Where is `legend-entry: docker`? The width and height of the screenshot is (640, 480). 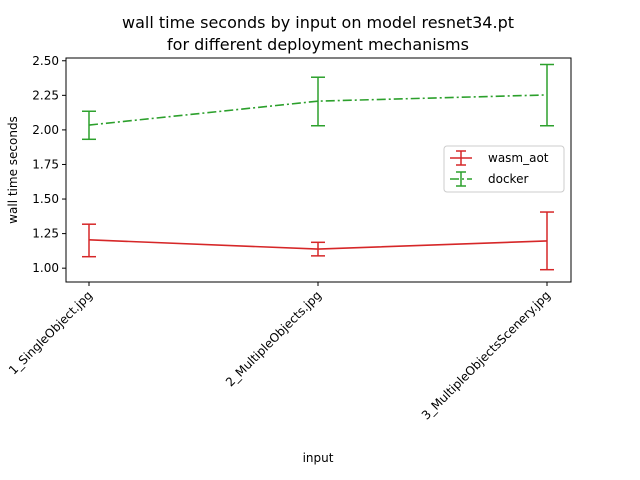 legend-entry: docker is located at coordinates (489, 179).